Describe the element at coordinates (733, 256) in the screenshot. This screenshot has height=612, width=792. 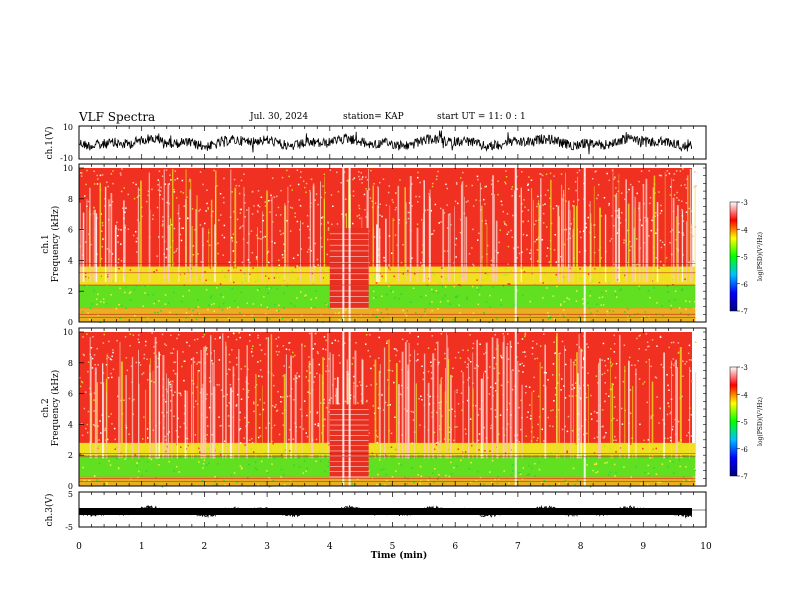
I see `colorbar-gradient` at that location.